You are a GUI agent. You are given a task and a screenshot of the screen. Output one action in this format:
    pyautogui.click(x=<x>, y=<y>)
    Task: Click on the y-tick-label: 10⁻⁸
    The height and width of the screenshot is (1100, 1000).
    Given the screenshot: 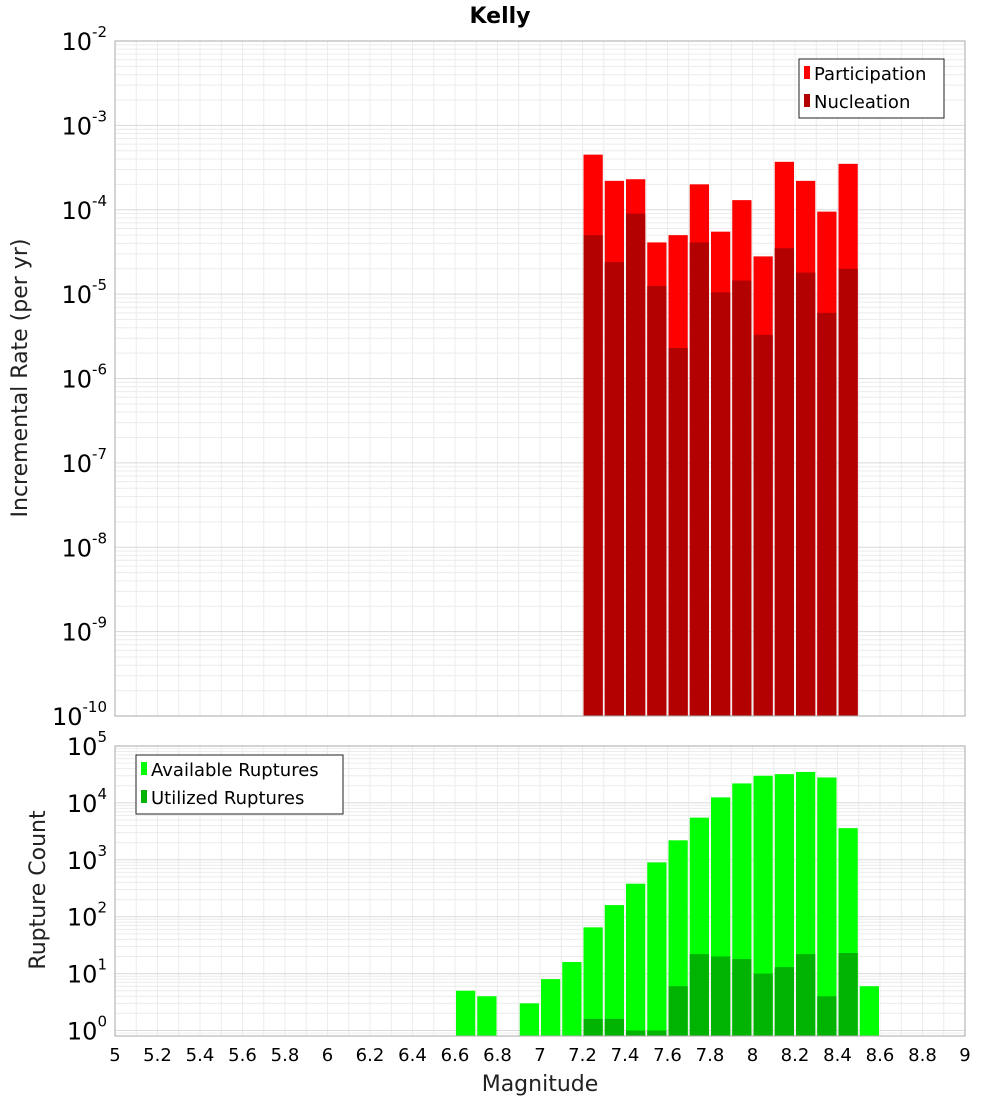 What is the action you would take?
    pyautogui.click(x=84, y=545)
    